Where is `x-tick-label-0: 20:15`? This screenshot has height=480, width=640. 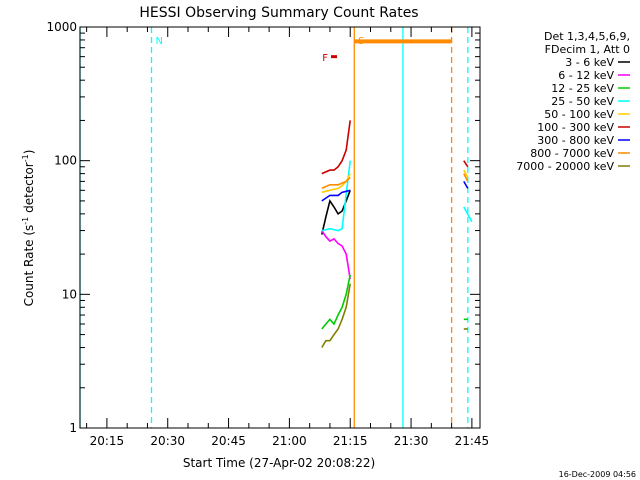 x-tick-label-0: 20:15 is located at coordinates (107, 441).